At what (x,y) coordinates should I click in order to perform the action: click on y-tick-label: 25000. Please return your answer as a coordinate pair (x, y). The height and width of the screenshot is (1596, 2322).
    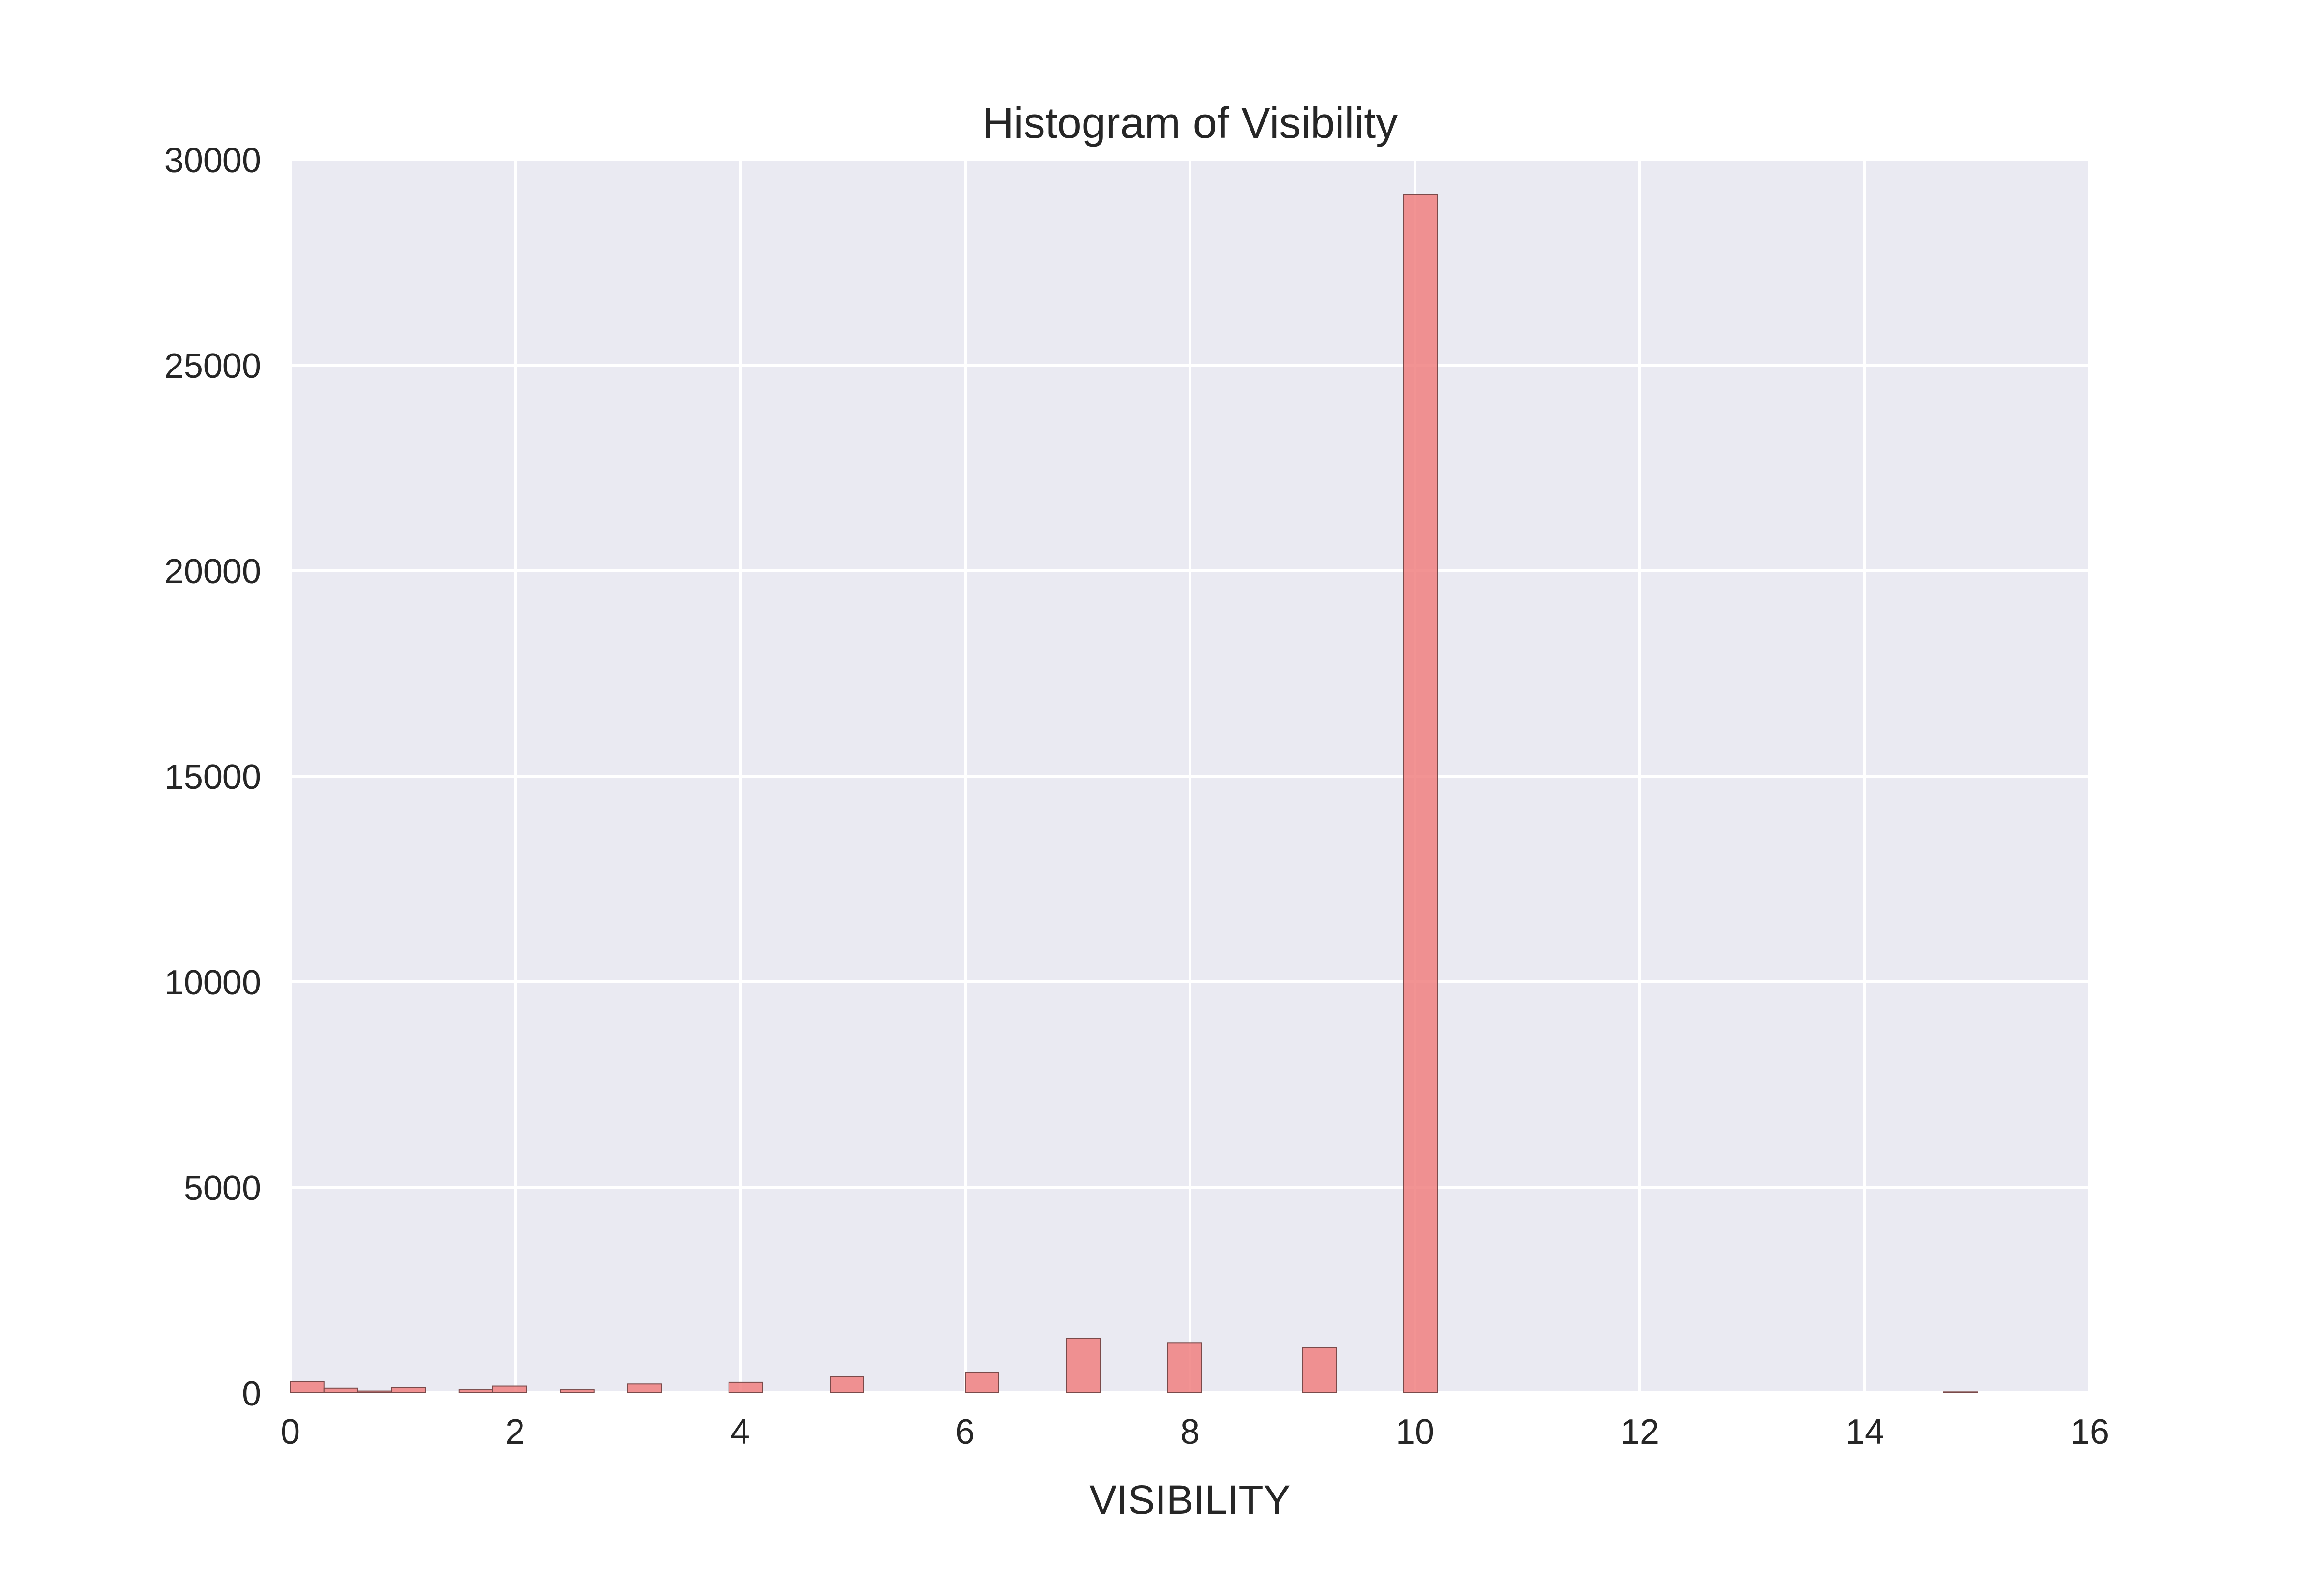
    Looking at the image, I should click on (212, 366).